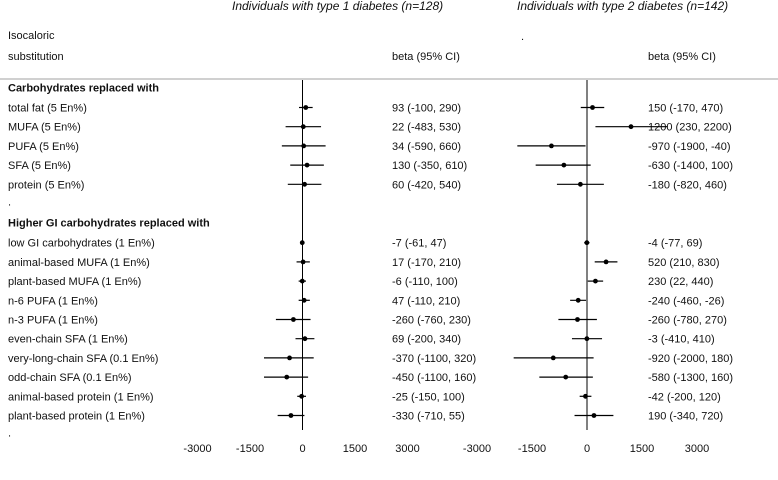 The image size is (778, 480). I want to click on ci-text-t2: -580 (-1300, 160), so click(690, 378).